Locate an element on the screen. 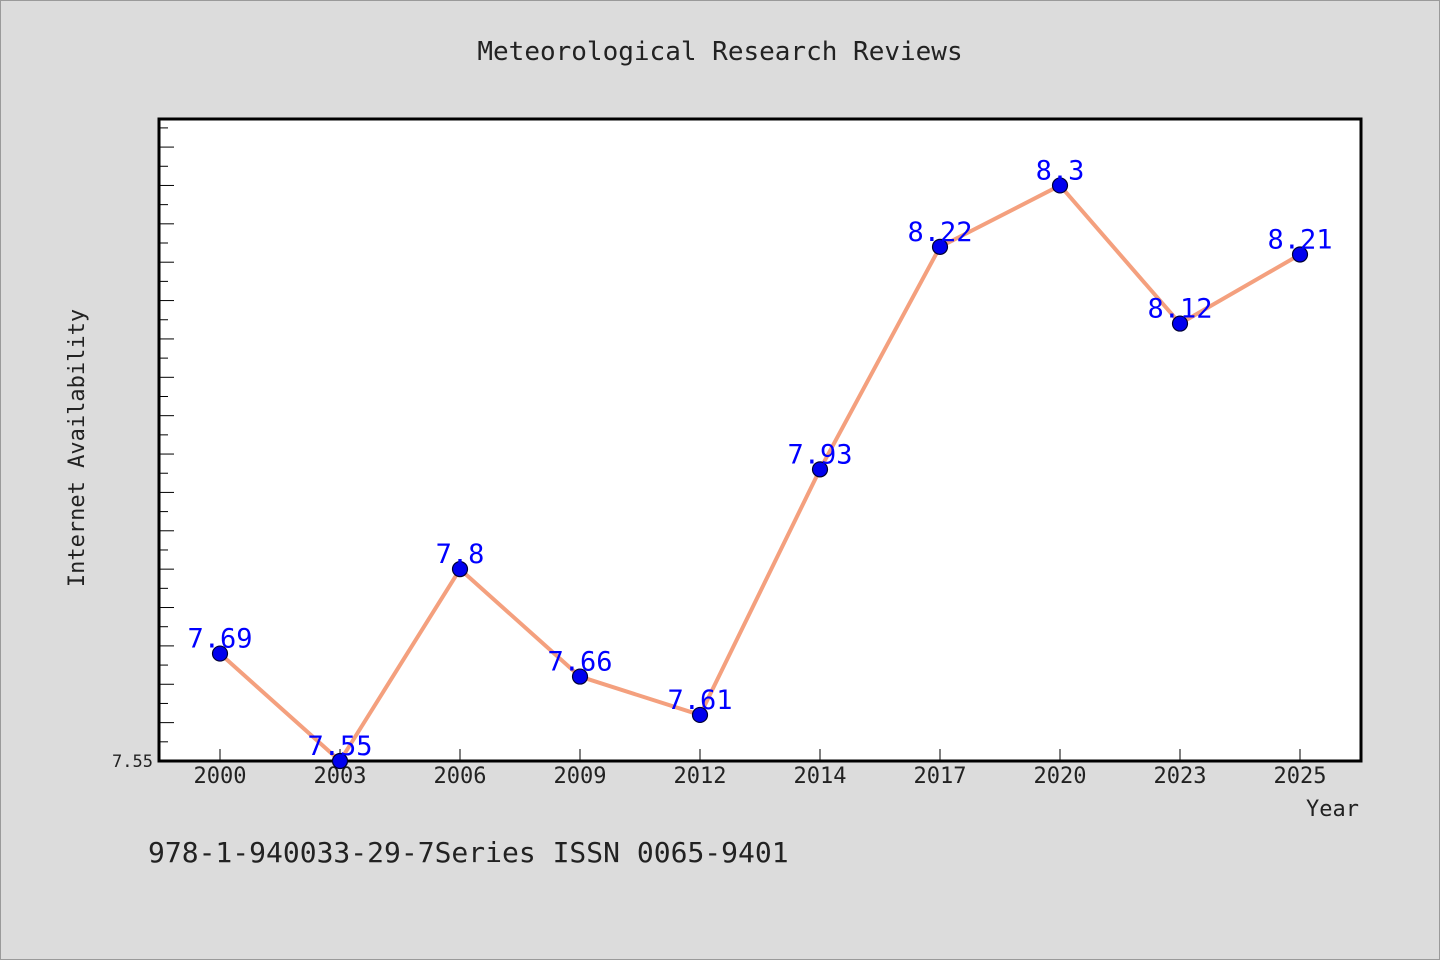  y-tick-label: 7.55 is located at coordinates (132, 762).